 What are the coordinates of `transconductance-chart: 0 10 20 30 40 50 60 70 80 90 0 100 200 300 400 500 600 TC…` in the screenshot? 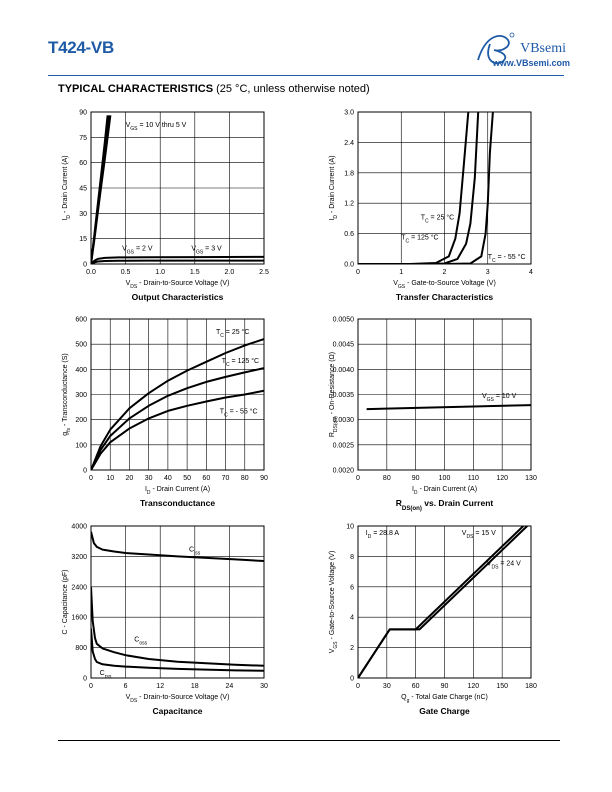 It's located at (165, 413).